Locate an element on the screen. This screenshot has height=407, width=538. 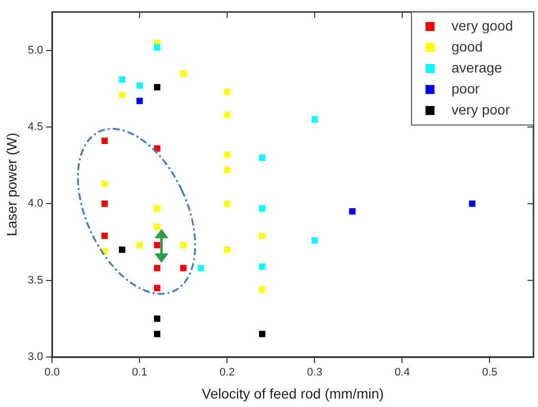
y-tick-label: 5.0 is located at coordinates (36, 50).